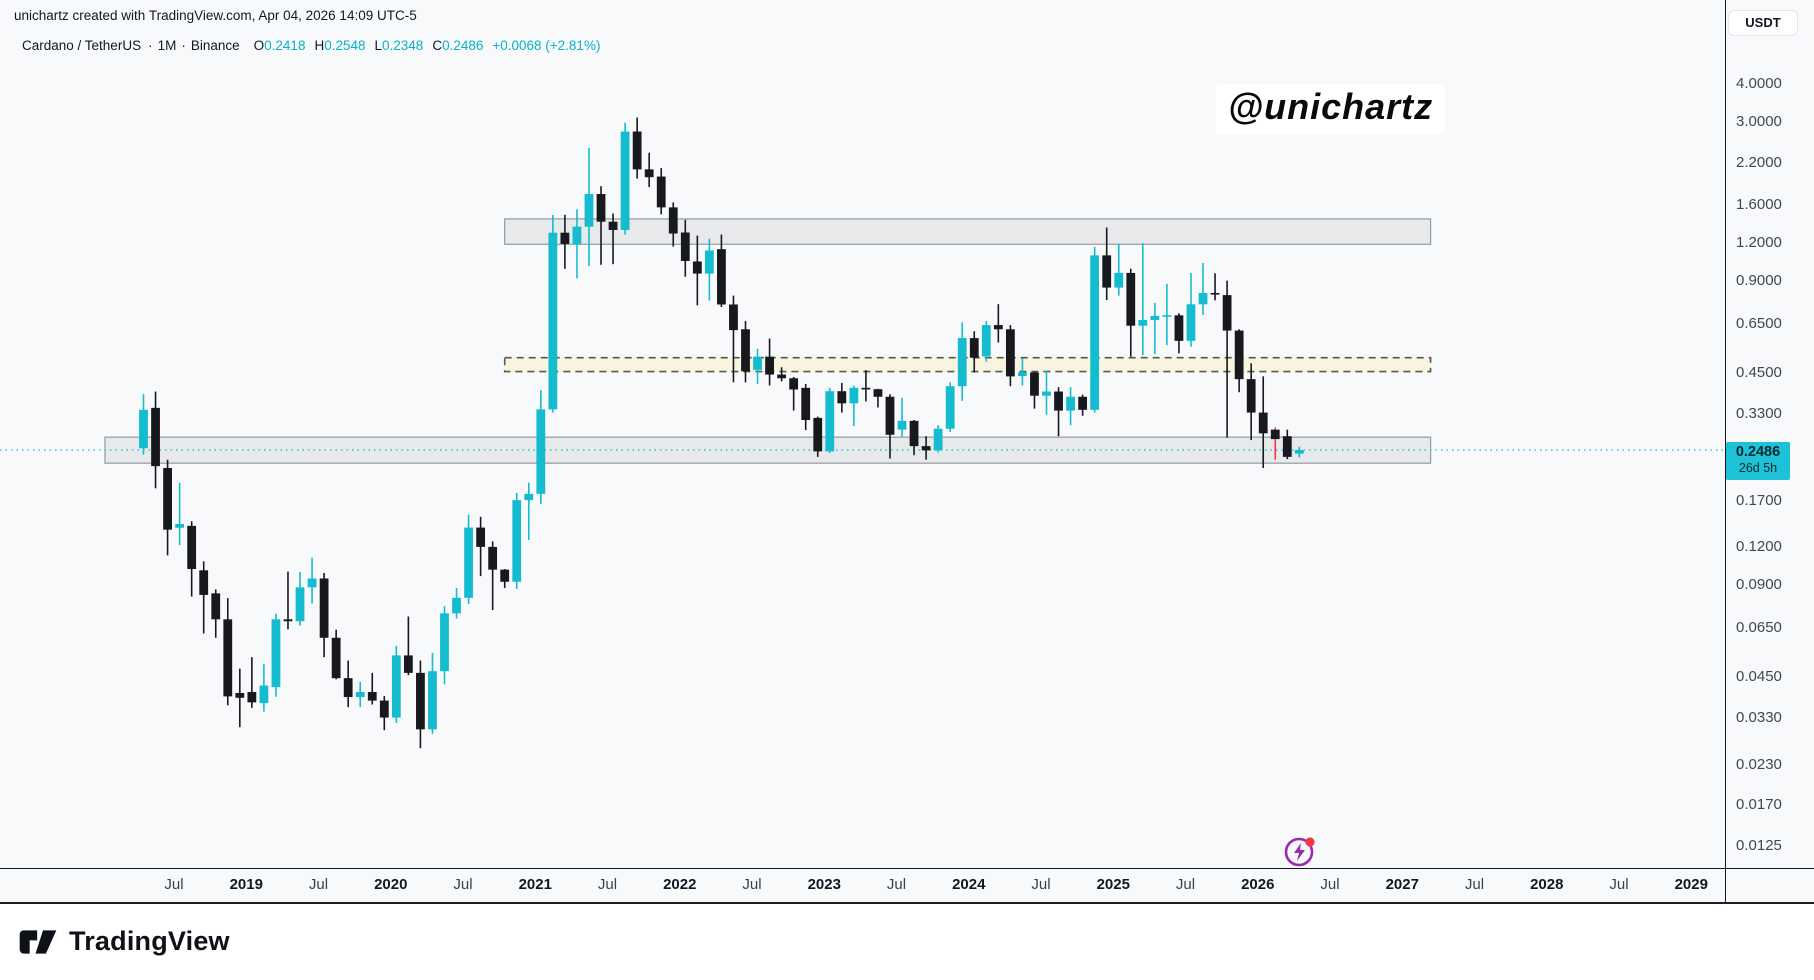 Image resolution: width=1814 pixels, height=980 pixels. Describe the element at coordinates (968, 231) in the screenshot. I see `resistance-zone` at that location.